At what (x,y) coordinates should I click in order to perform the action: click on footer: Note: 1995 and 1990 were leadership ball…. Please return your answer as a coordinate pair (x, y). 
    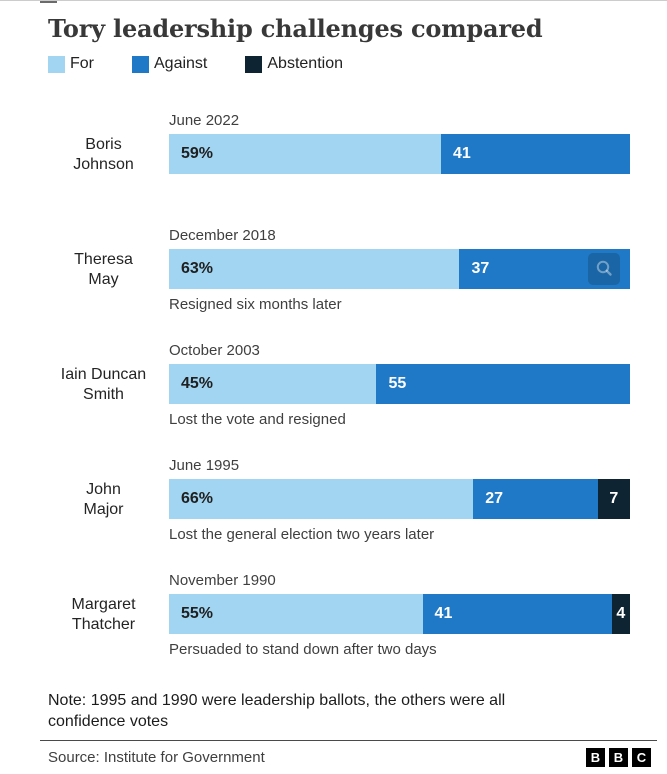
    Looking at the image, I should click on (333, 726).